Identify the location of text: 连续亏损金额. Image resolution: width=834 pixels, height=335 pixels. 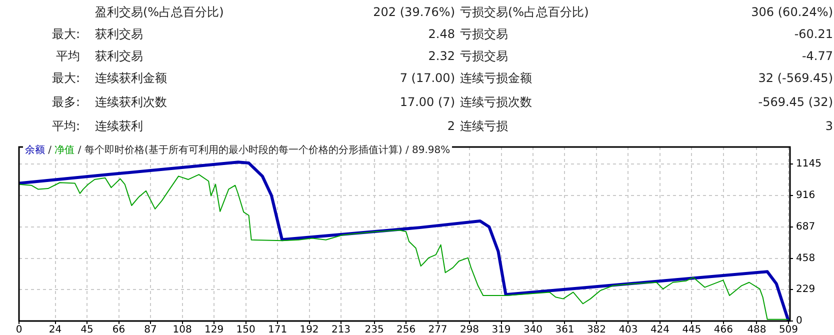
(496, 78).